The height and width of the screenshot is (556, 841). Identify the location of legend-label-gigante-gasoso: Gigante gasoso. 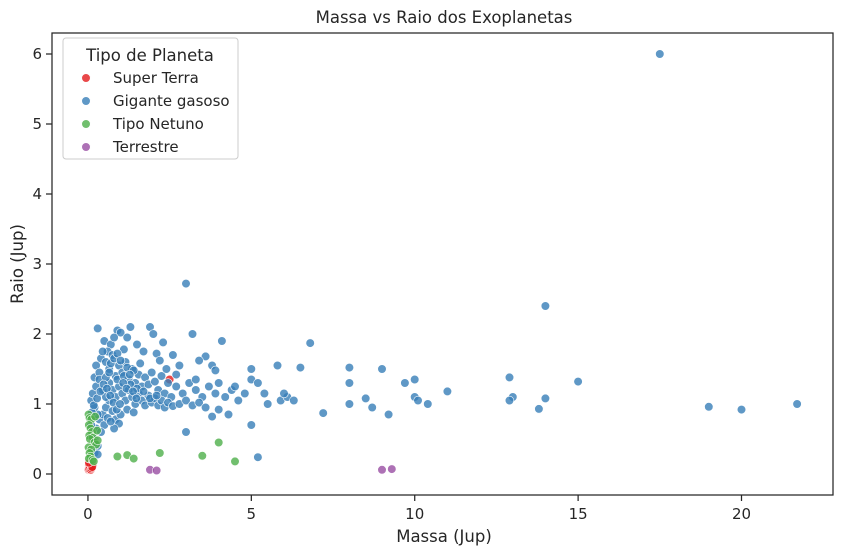
(171, 101).